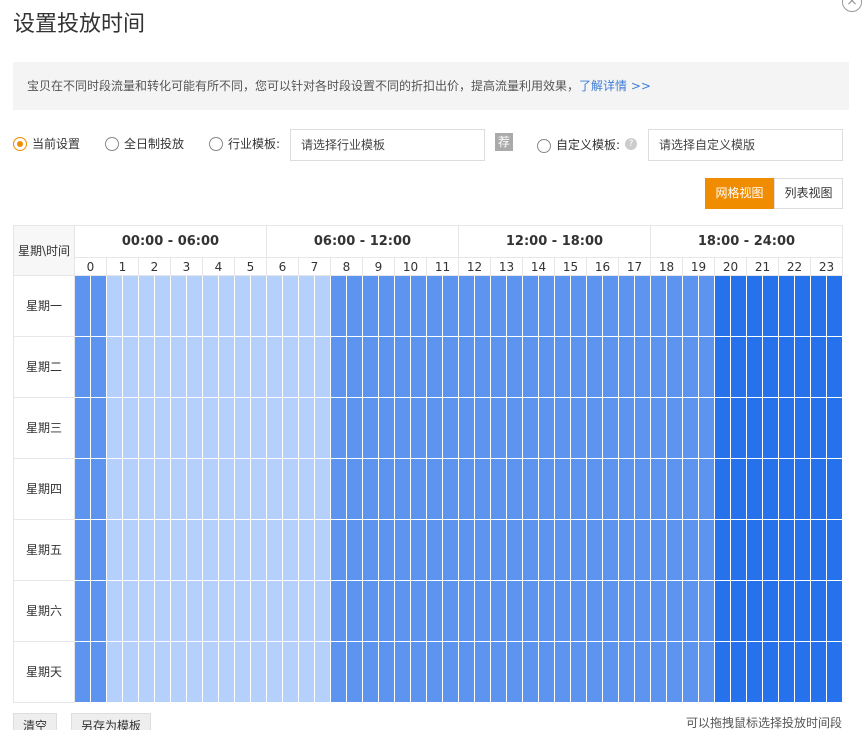 The height and width of the screenshot is (730, 868). Describe the element at coordinates (216, 144) in the screenshot. I see `radio-industry` at that location.